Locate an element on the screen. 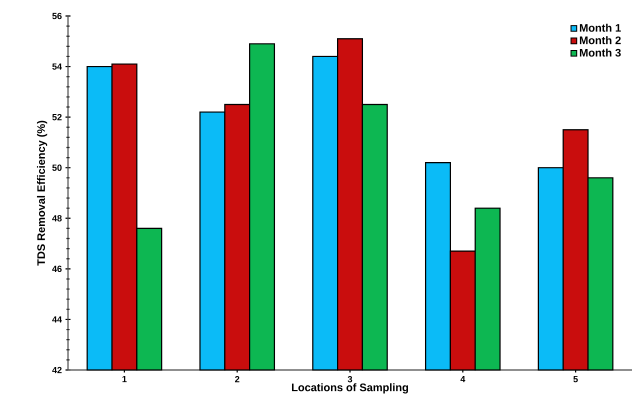 This screenshot has height=406, width=637. x-tick-label: 3 is located at coordinates (350, 379).